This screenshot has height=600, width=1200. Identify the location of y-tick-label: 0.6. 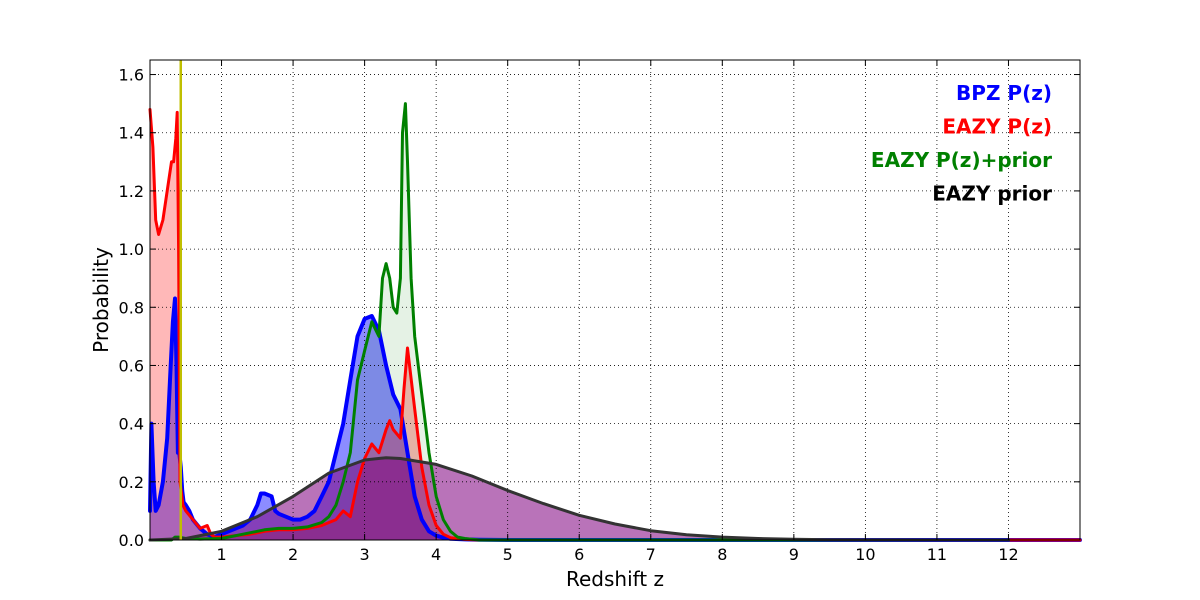
(131, 365).